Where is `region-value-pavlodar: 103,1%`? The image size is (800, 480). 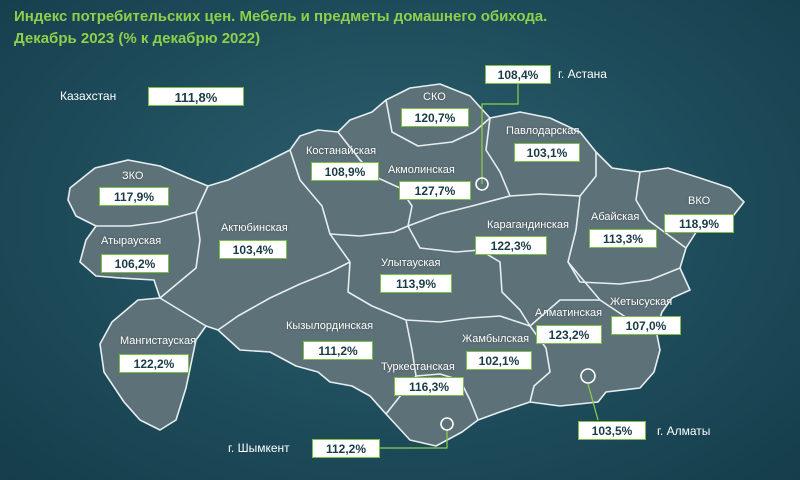 region-value-pavlodar: 103,1% is located at coordinates (547, 152).